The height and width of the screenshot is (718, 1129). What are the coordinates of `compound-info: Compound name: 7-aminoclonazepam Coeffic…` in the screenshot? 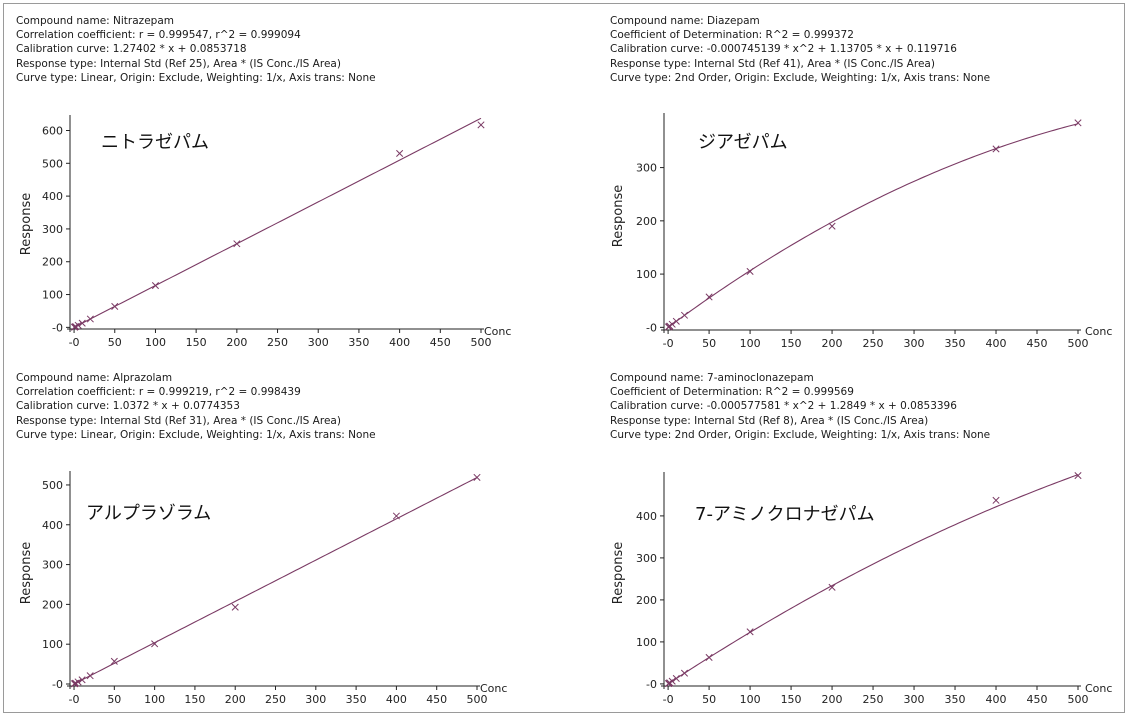 It's located at (800, 406).